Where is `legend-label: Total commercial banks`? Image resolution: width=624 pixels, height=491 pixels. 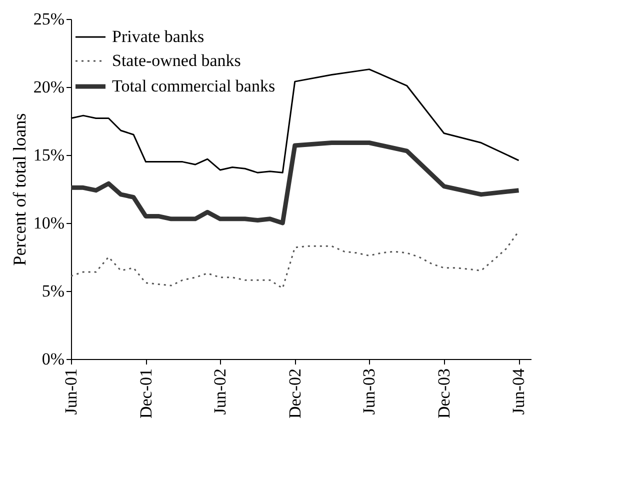
legend-label: Total commercial banks is located at coordinates (194, 86).